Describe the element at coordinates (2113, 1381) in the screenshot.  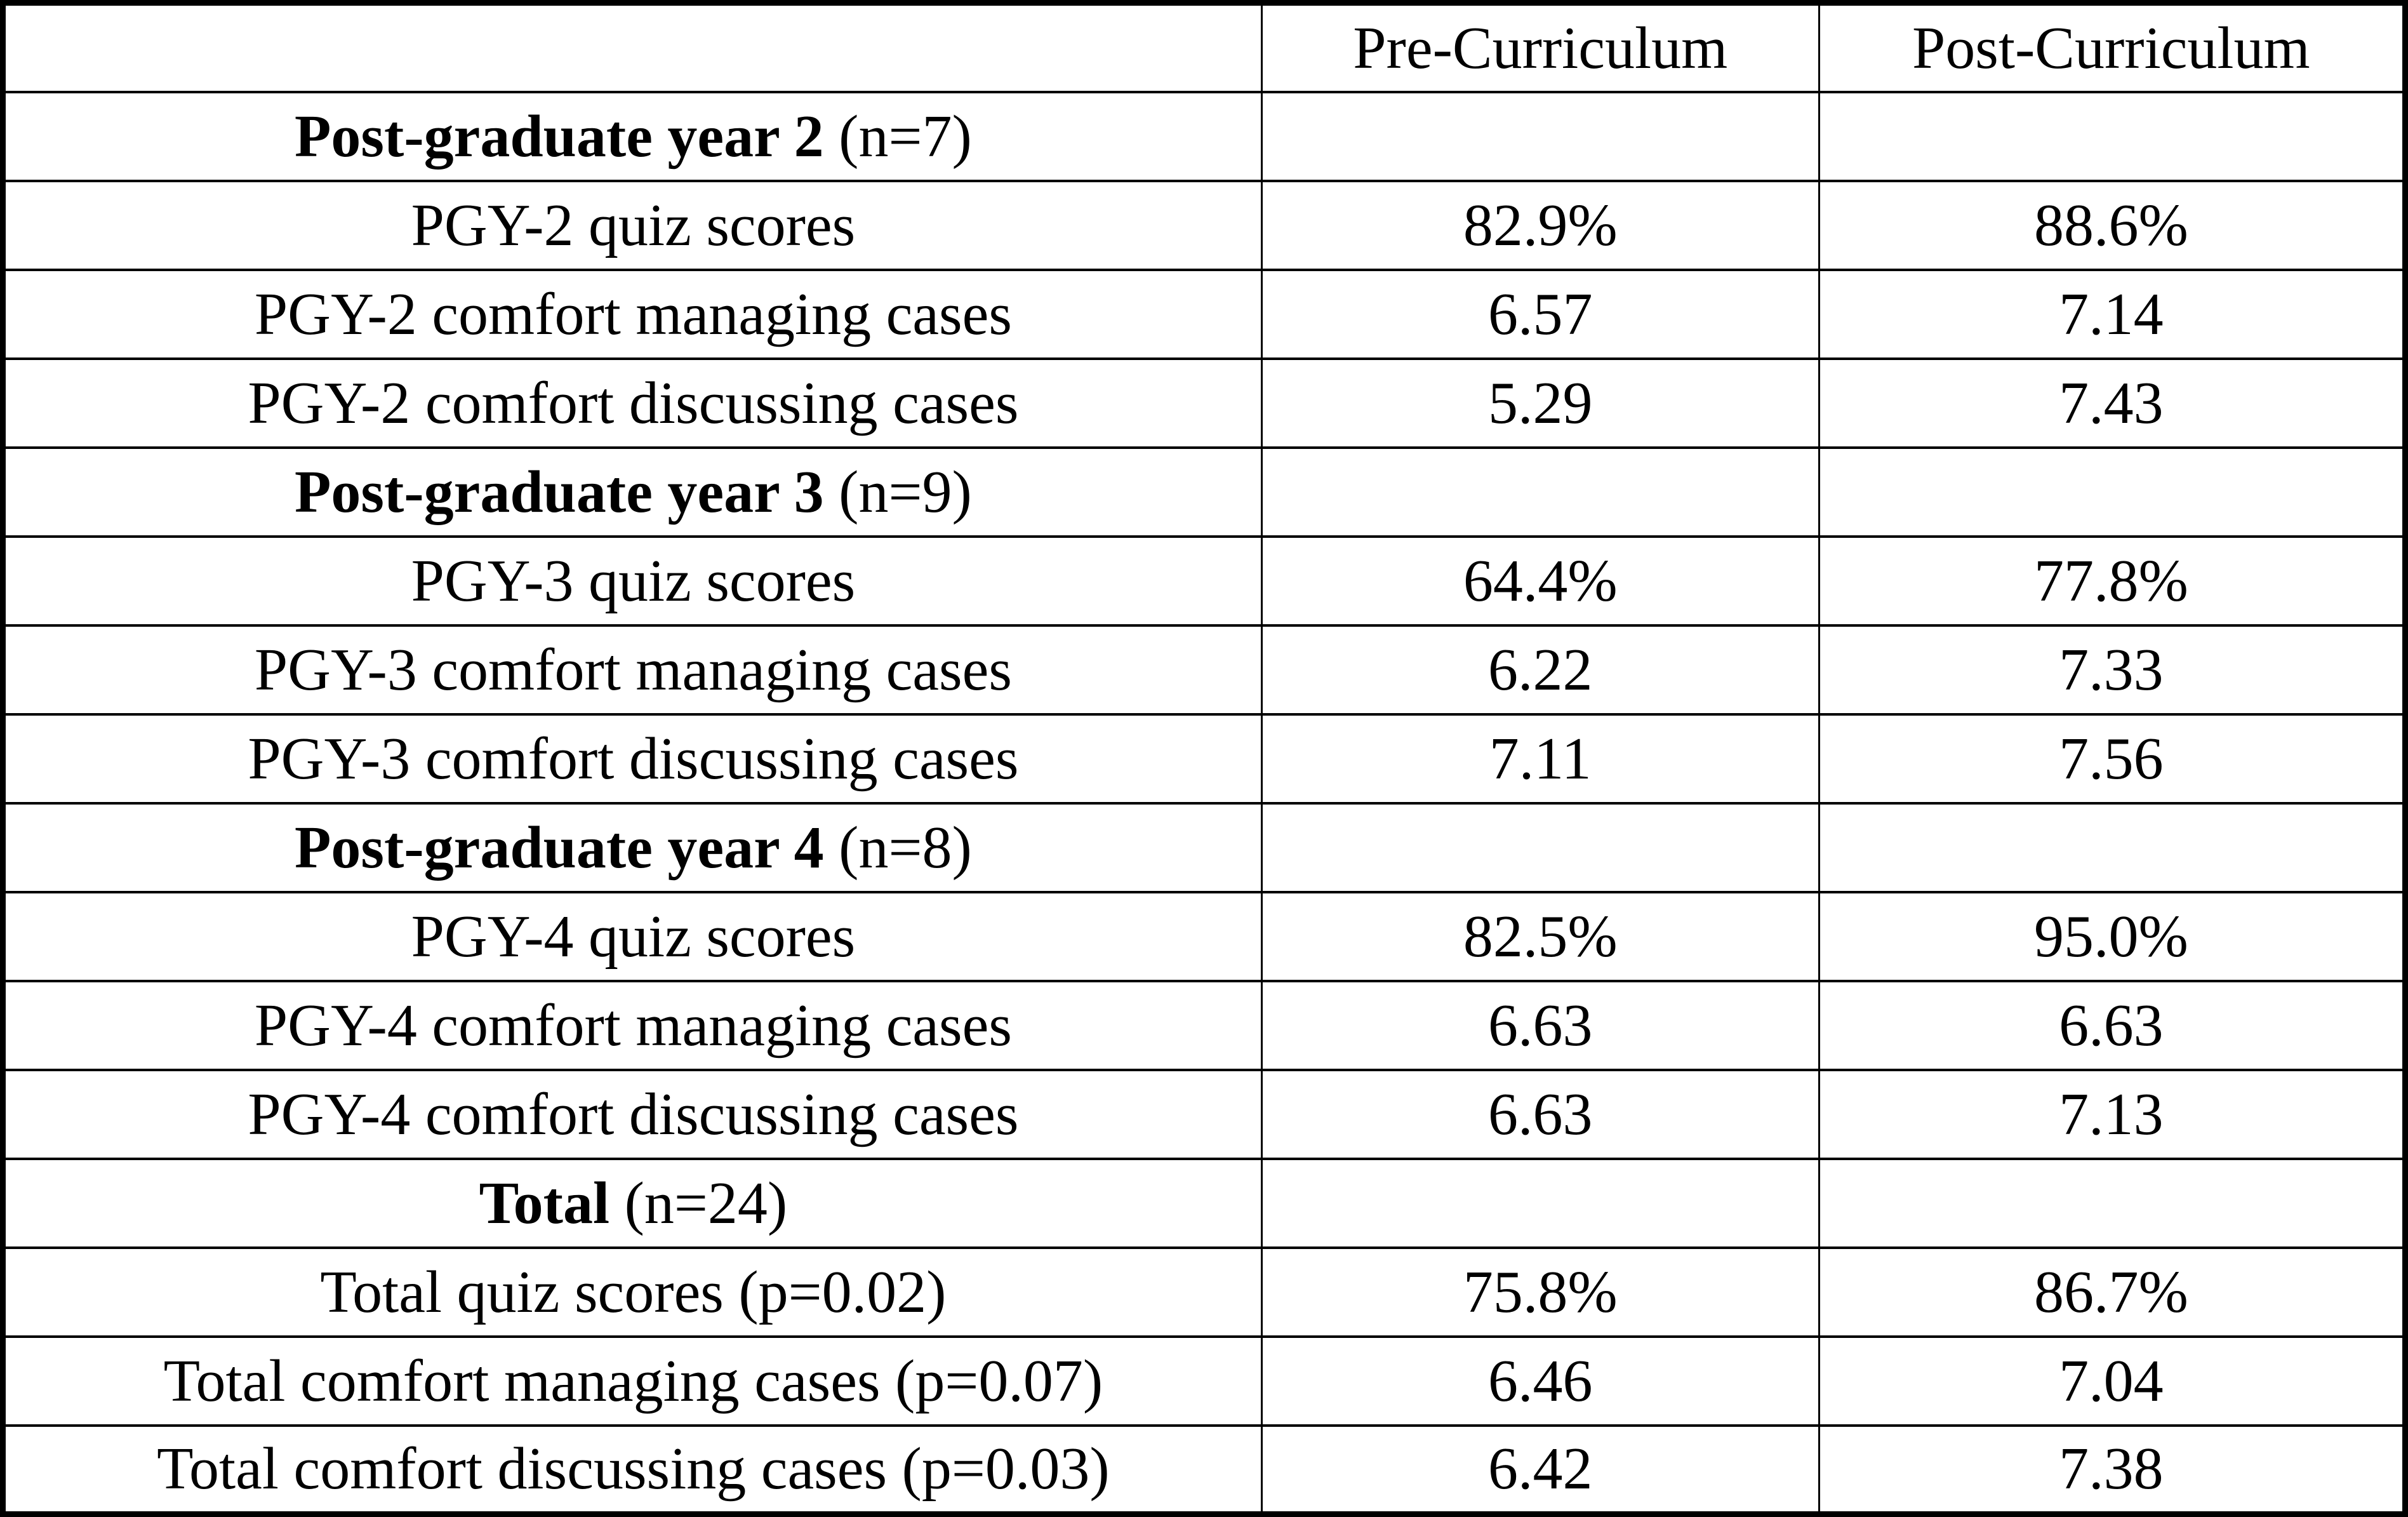
I see `post-value: 7.04` at that location.